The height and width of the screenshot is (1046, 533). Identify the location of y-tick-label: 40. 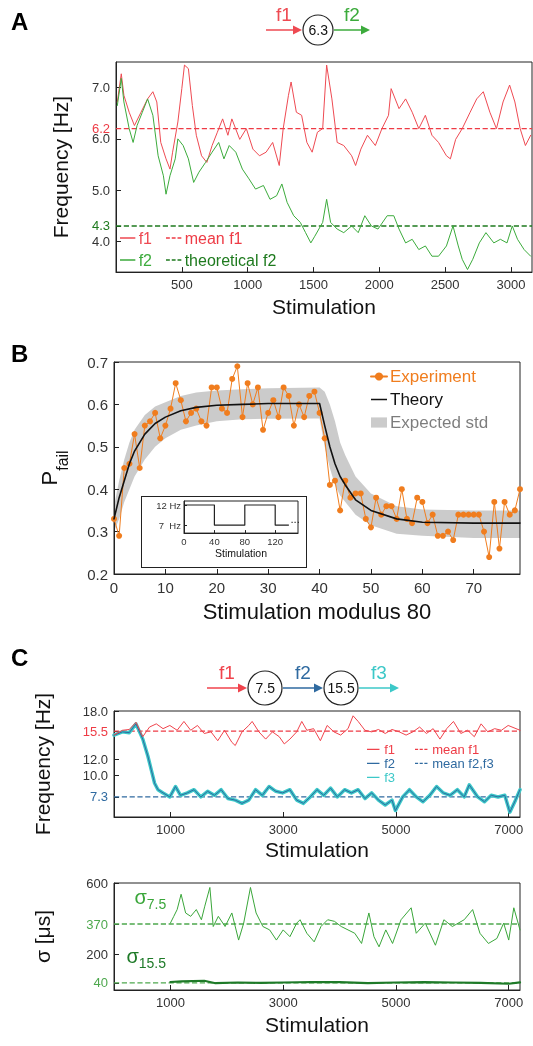
(100, 983).